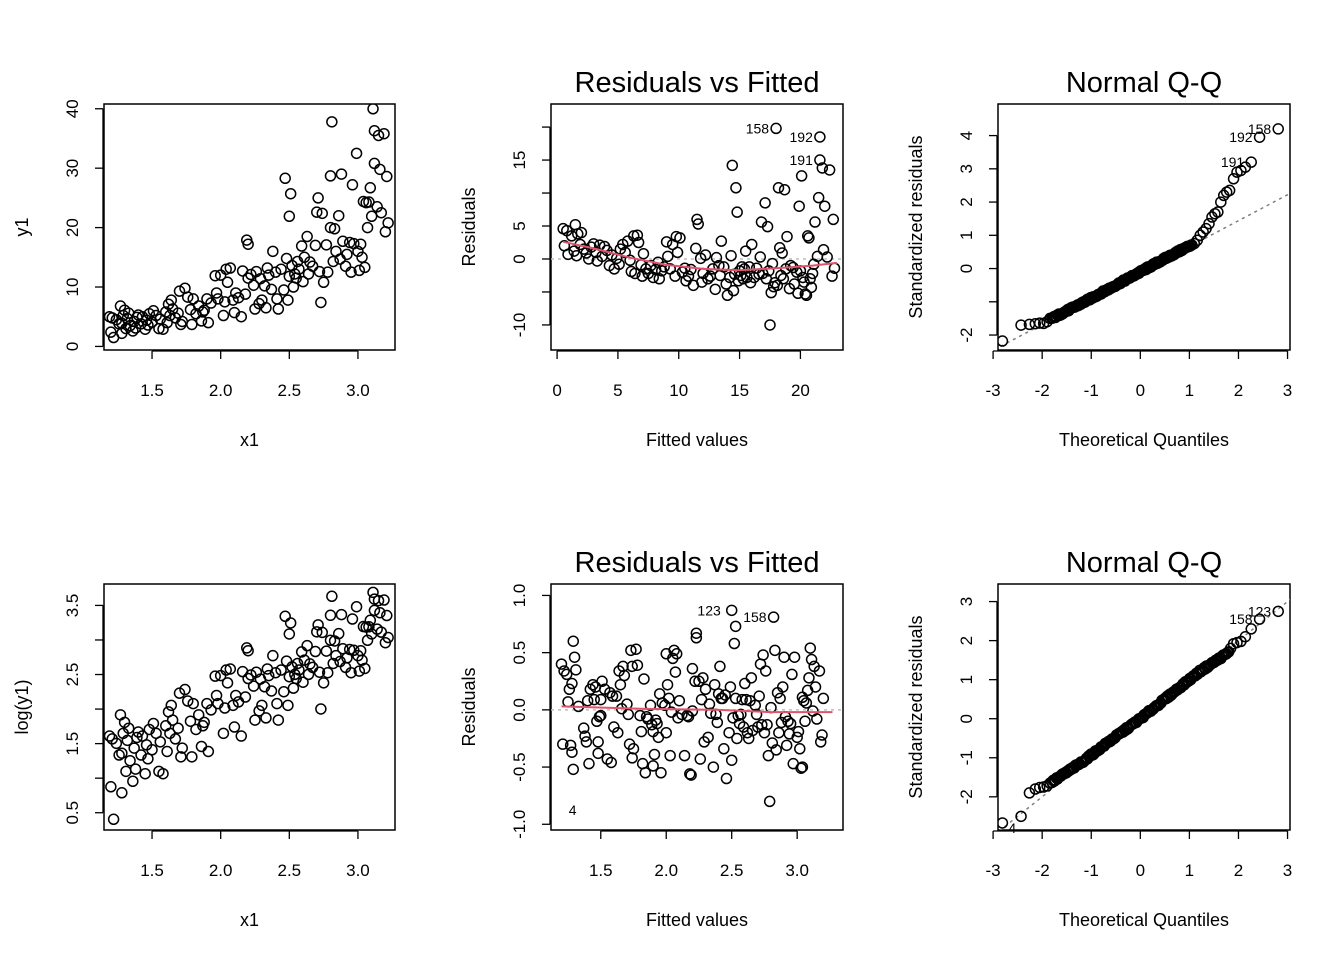 The image size is (1344, 960). What do you see at coordinates (966, 757) in the screenshot?
I see `y-tick-label: -1` at bounding box center [966, 757].